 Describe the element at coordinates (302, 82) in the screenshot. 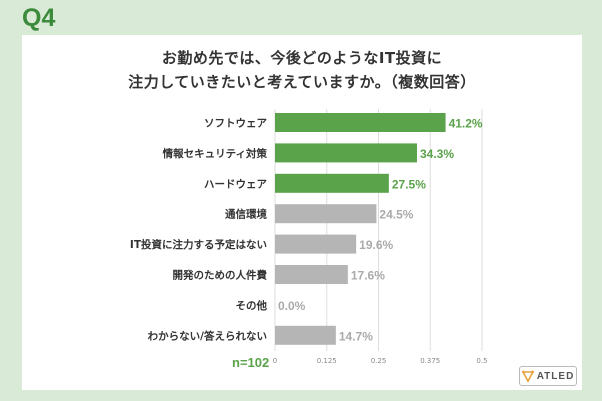

I see `chart-title-line-2: 注力していきたいと考えていますか。（複数回答）` at that location.